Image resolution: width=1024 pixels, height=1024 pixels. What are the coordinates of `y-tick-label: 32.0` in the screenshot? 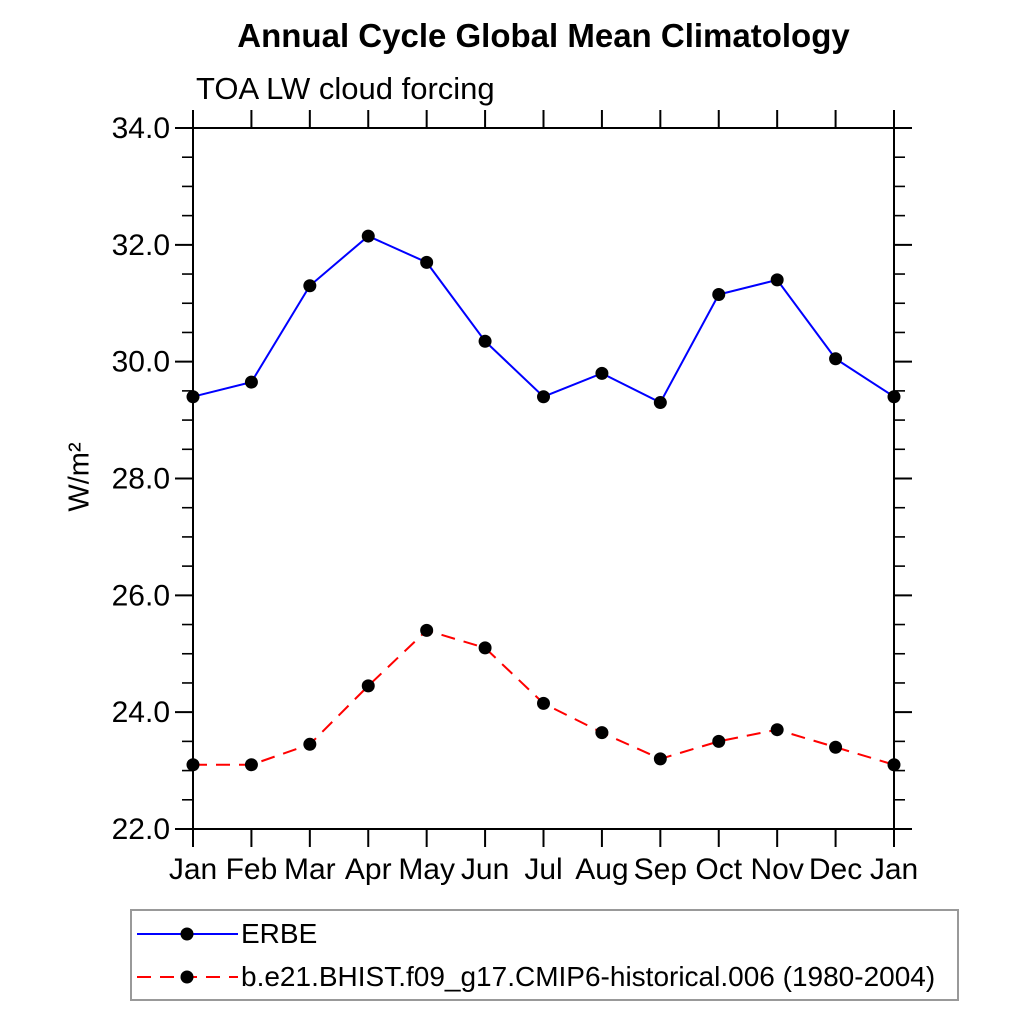 It's located at (141, 245).